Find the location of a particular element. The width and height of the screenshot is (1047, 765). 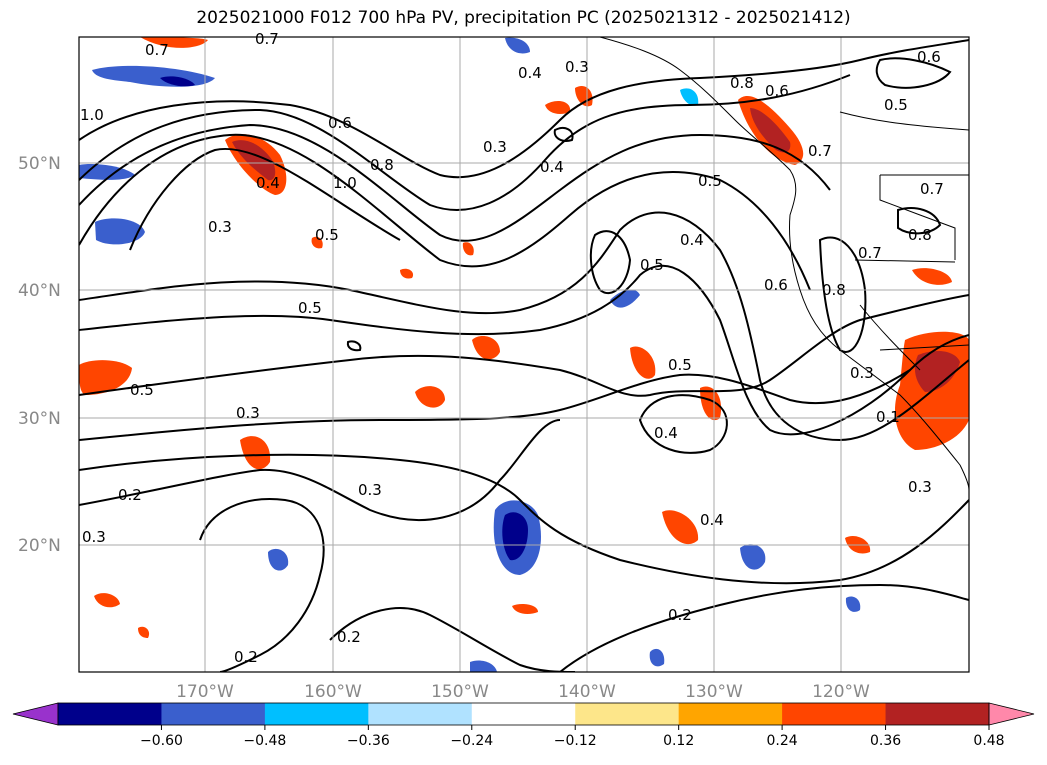

lon-label-130w: 130°W is located at coordinates (714, 692).